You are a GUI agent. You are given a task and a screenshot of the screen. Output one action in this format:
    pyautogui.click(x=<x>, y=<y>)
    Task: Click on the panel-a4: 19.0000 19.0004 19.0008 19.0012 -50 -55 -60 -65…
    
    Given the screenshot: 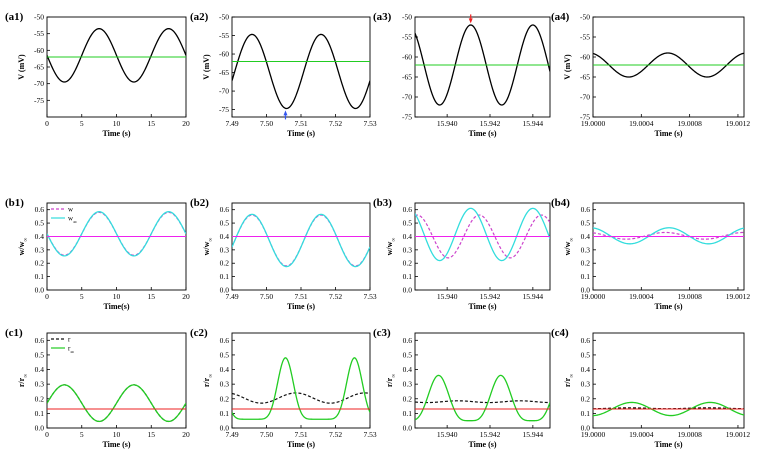 What is the action you would take?
    pyautogui.click(x=650, y=74)
    